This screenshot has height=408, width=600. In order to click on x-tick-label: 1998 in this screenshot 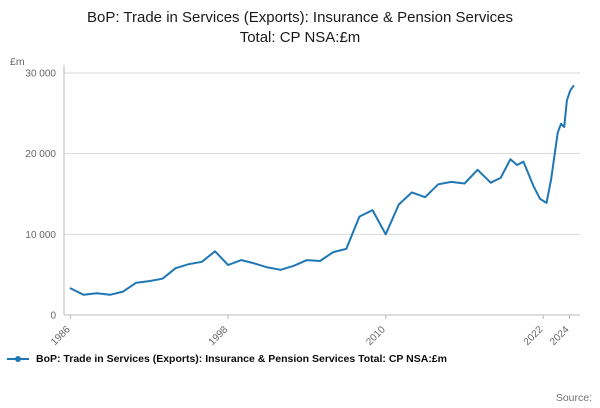, I will do `click(219, 336)`.